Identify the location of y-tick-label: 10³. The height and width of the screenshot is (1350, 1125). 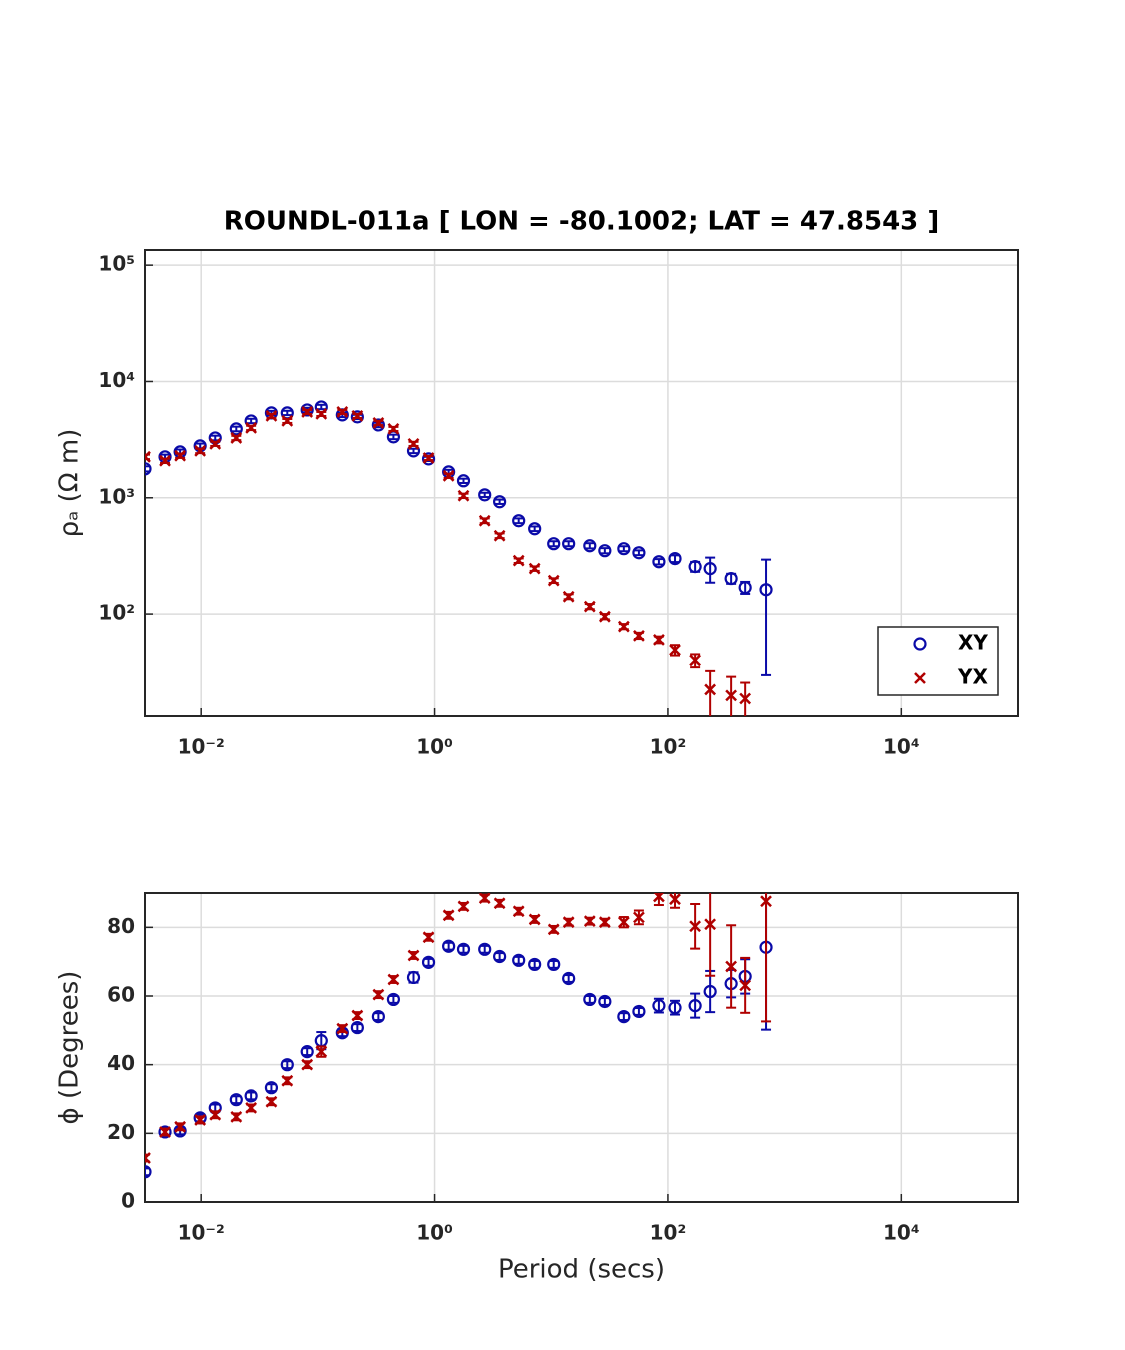
(116, 496).